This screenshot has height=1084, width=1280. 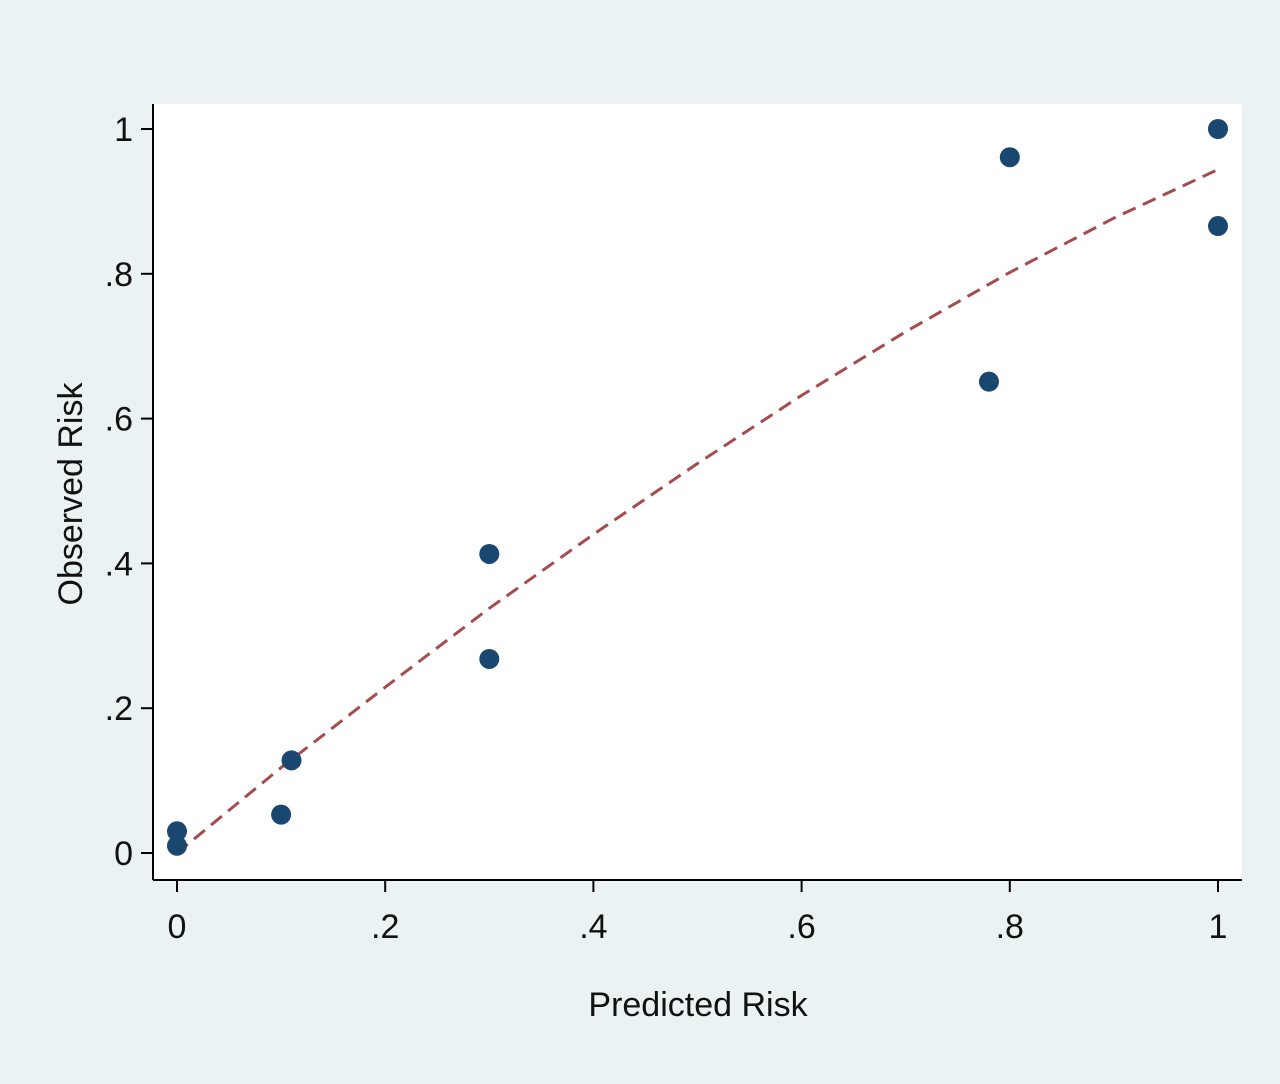 I want to click on y-tick-label: .8, so click(x=119, y=275).